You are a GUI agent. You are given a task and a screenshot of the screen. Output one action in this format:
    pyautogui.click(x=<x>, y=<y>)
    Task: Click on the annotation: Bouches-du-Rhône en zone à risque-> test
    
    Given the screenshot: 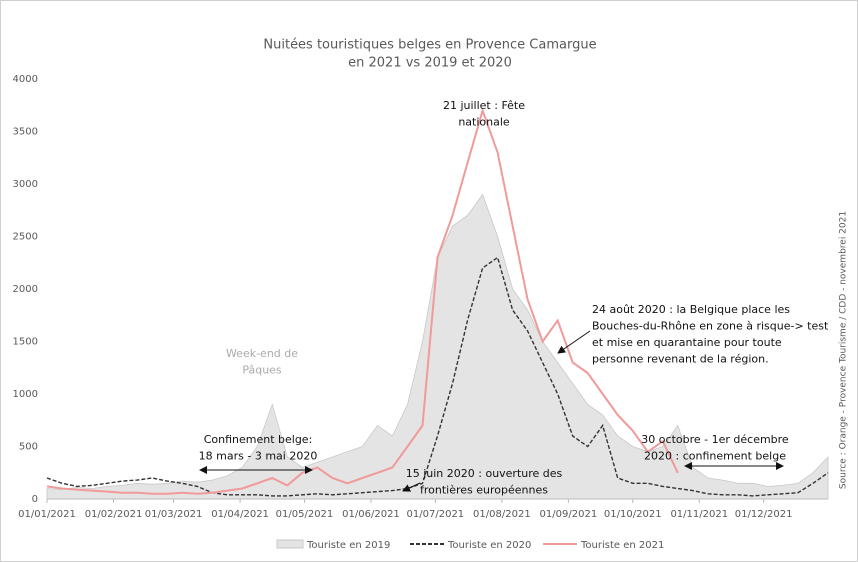 What is the action you would take?
    pyautogui.click(x=710, y=326)
    